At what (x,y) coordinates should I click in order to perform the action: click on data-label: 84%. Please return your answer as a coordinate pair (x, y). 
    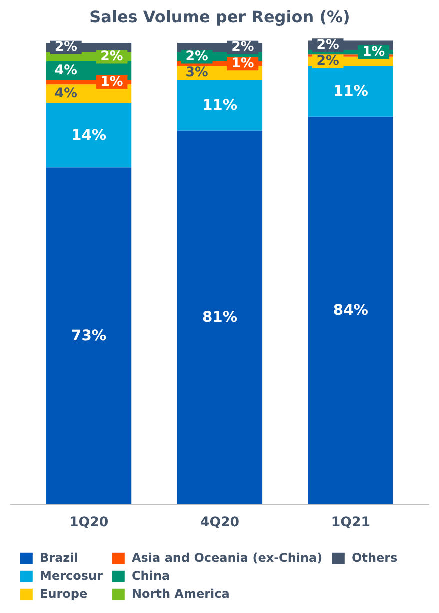
    Looking at the image, I should click on (351, 311).